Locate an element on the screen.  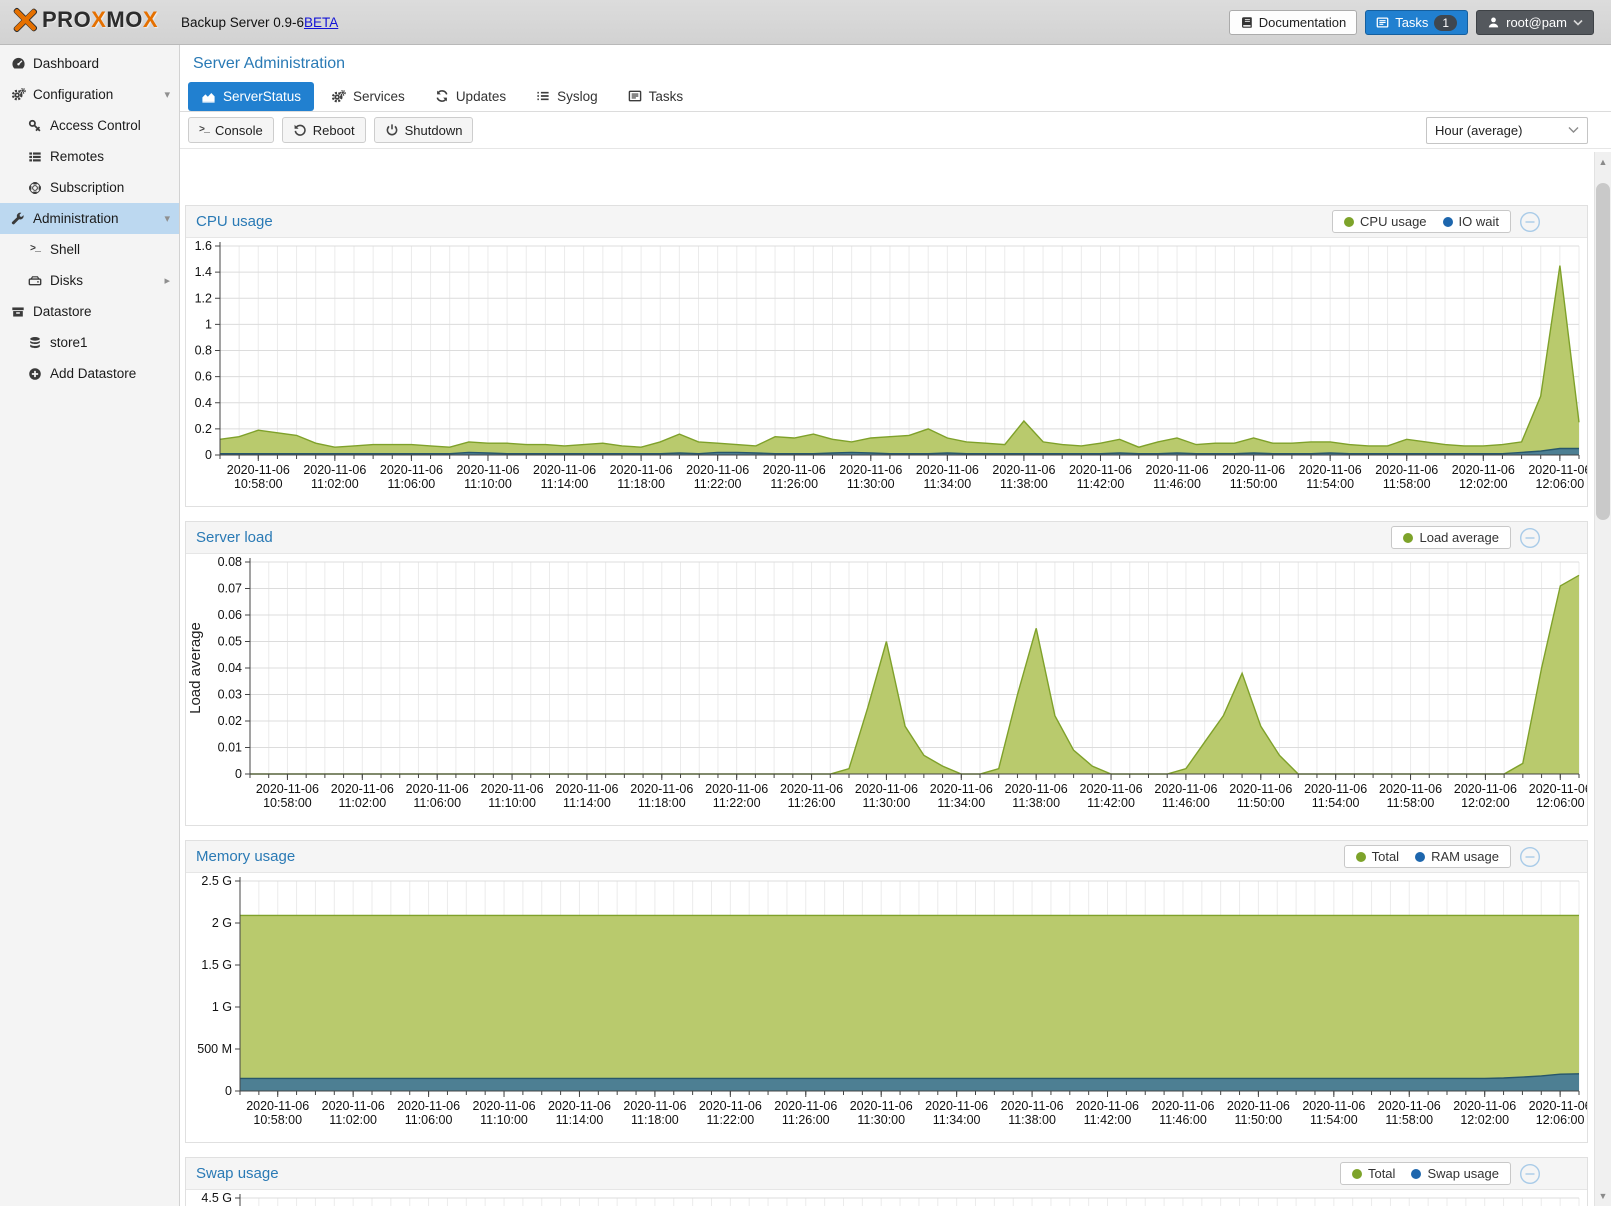
svg-text: Load average is located at coordinates (195, 668).